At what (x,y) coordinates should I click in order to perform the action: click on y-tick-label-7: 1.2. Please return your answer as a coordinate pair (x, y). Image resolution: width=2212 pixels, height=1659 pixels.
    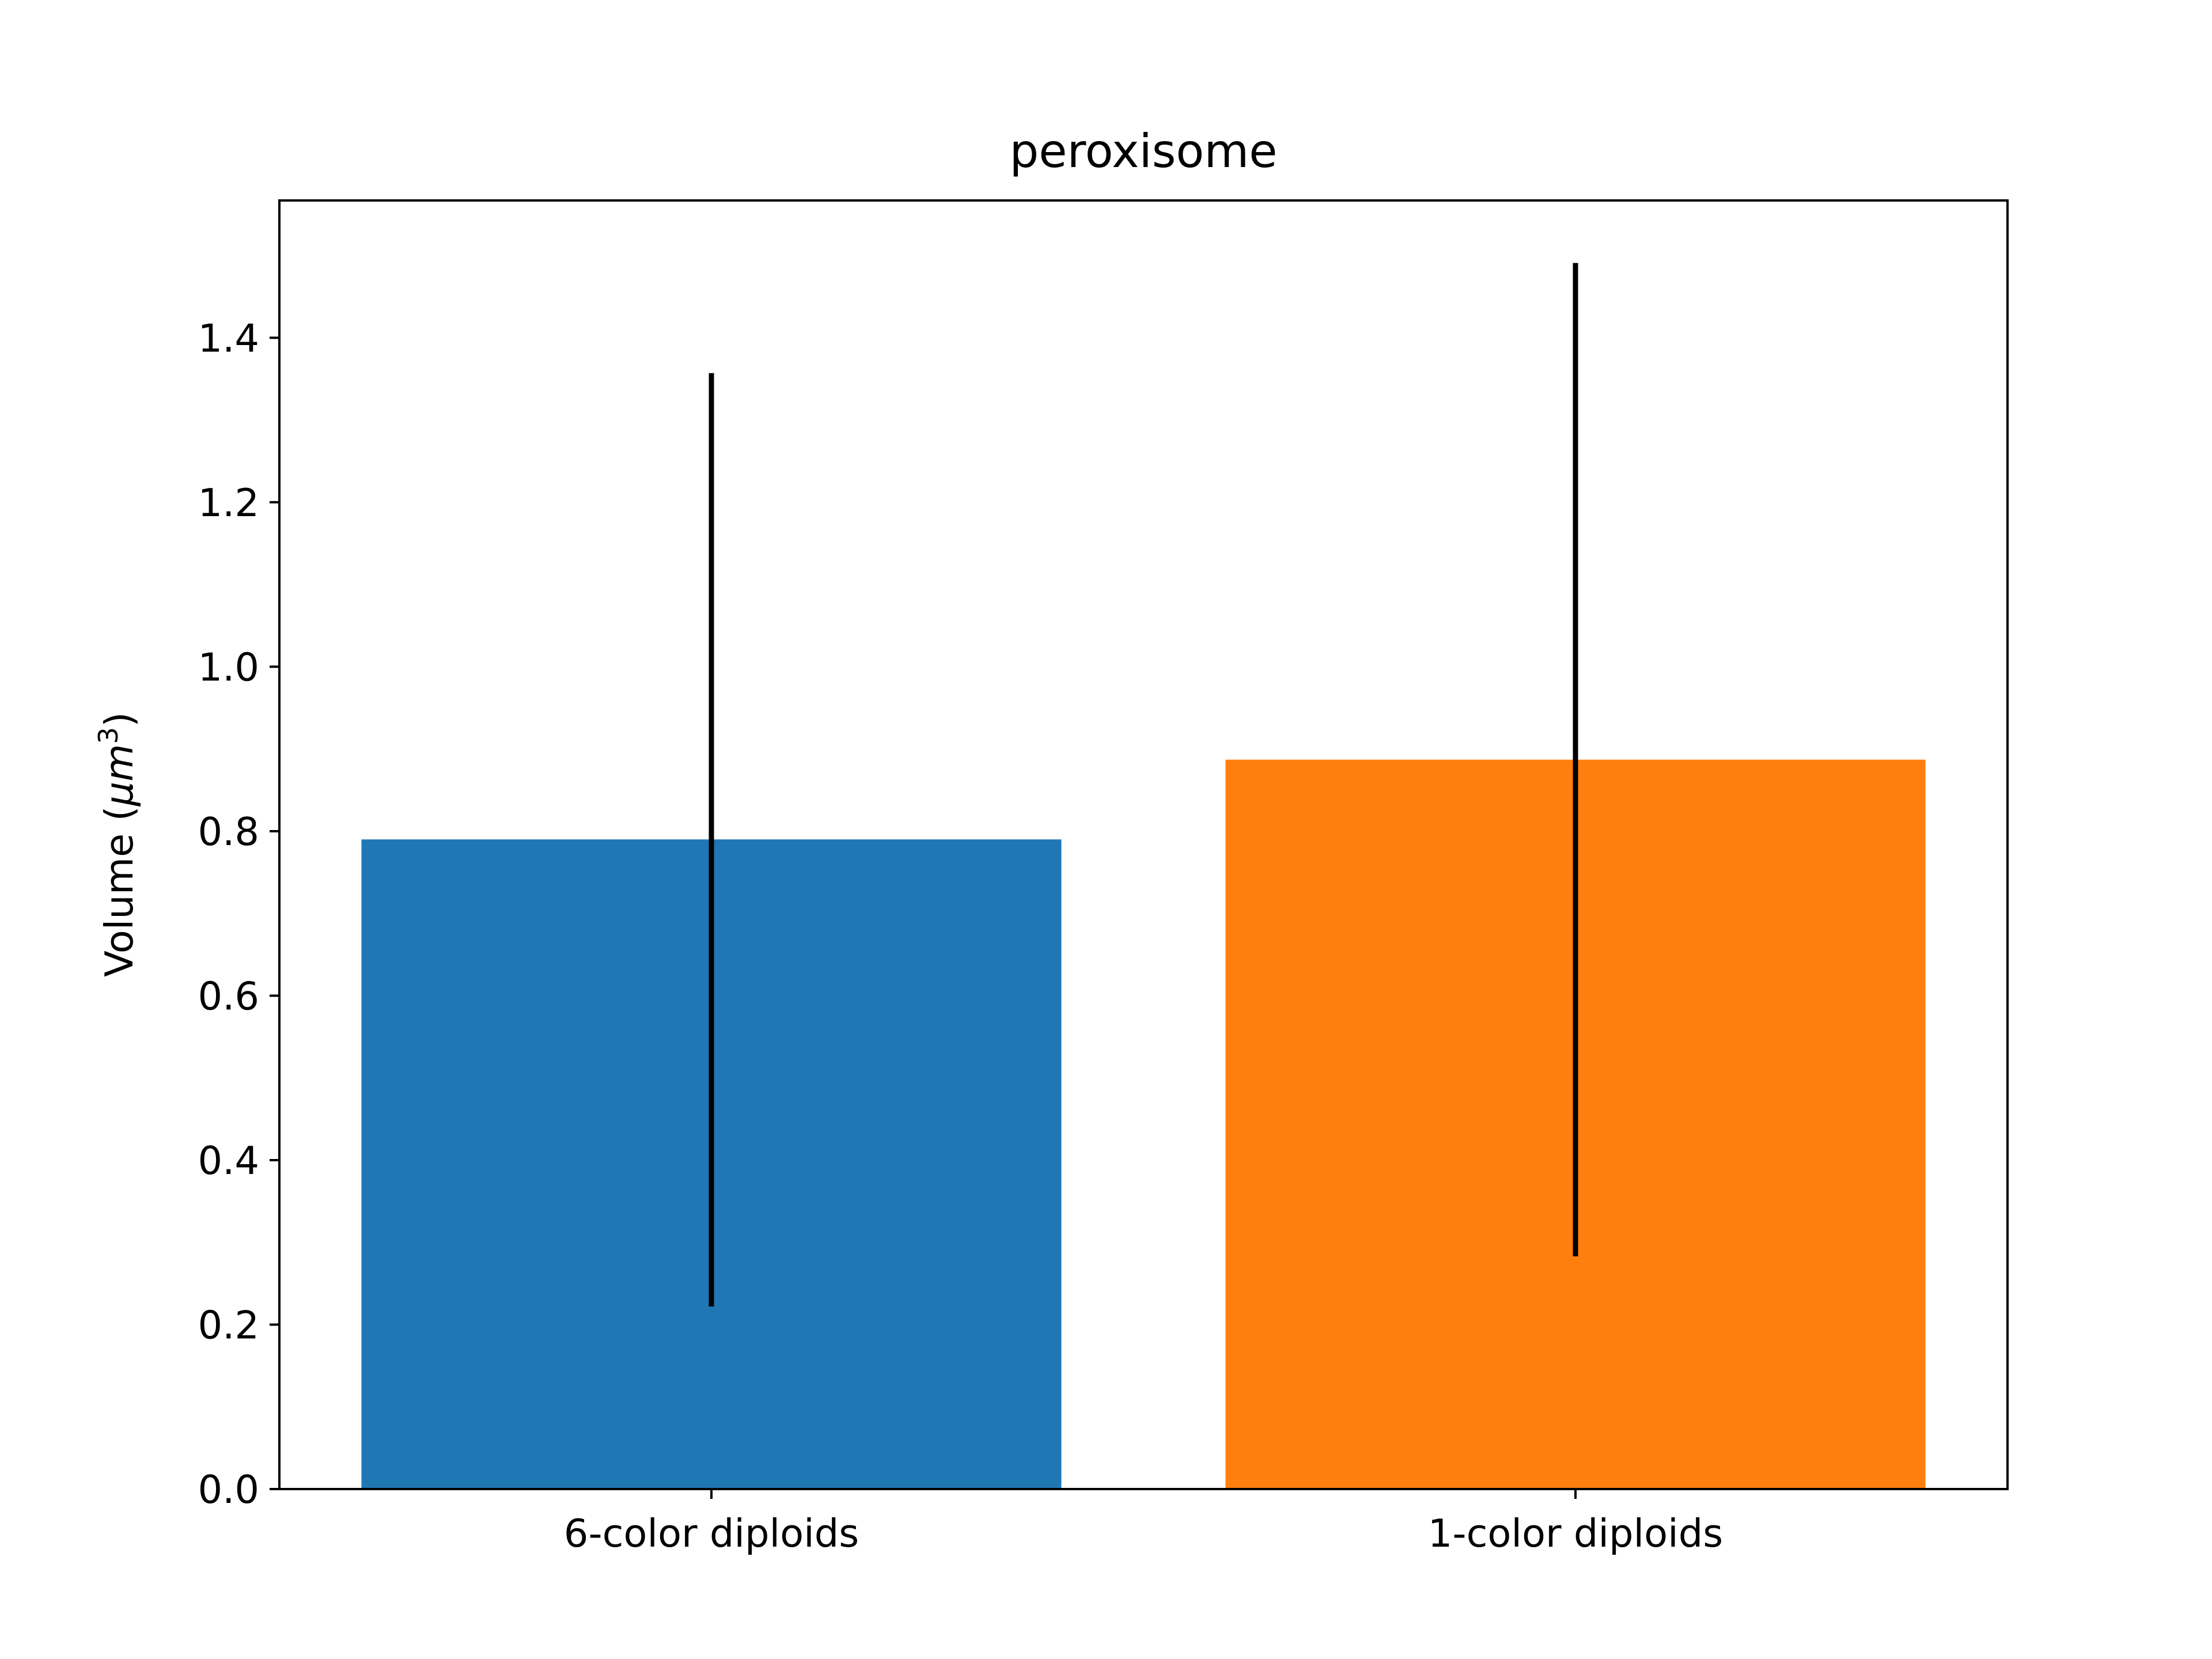
    Looking at the image, I should click on (228, 502).